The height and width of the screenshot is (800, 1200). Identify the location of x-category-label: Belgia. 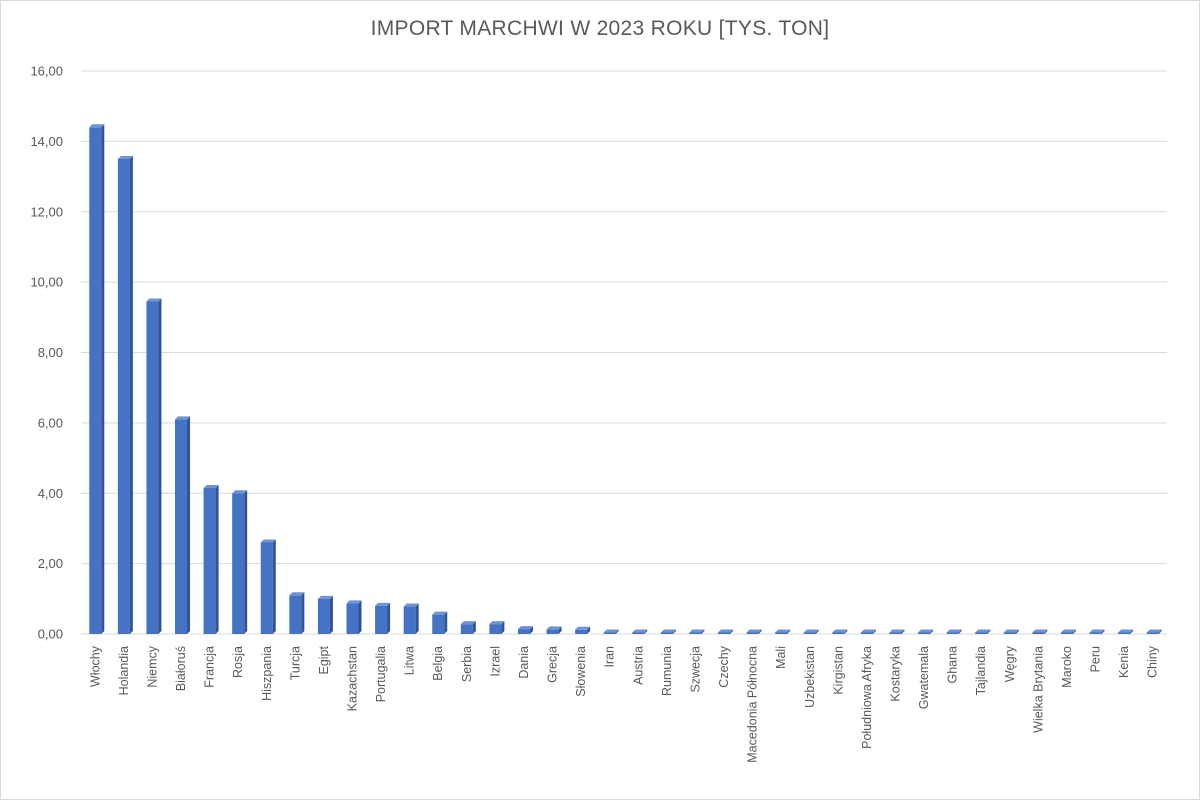
(438, 663).